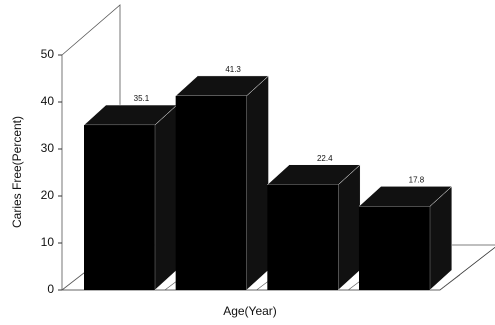  Describe the element at coordinates (48, 54) in the screenshot. I see `y-tick-label: 50` at that location.